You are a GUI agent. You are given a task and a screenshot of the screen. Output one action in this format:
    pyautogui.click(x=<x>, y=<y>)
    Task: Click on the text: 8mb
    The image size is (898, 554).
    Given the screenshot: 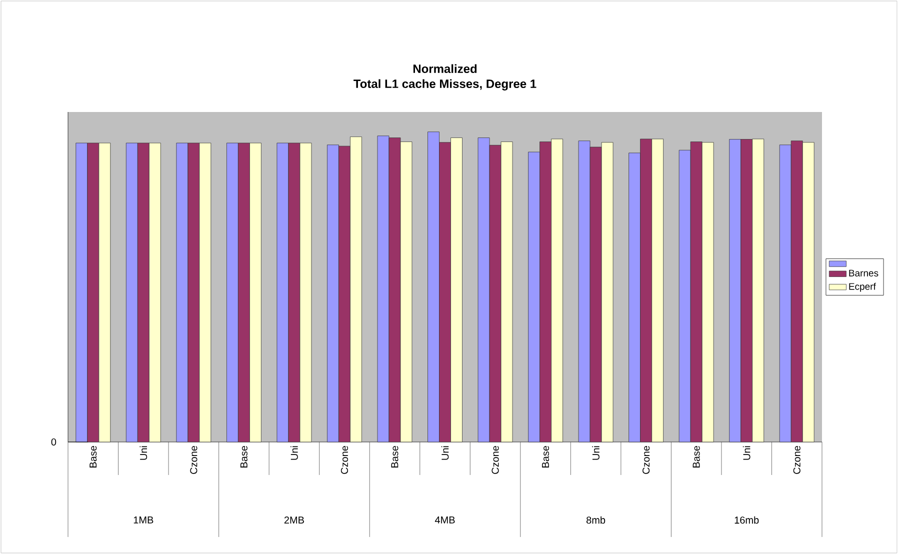 What is the action you would take?
    pyautogui.click(x=596, y=520)
    